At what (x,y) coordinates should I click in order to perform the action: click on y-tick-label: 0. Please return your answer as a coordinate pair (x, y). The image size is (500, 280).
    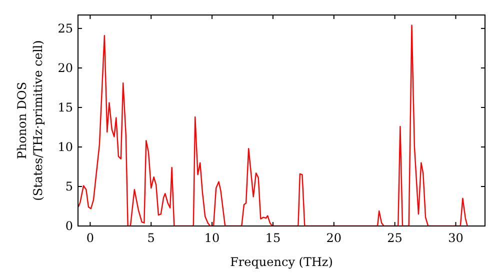
    Looking at the image, I should click on (69, 226).